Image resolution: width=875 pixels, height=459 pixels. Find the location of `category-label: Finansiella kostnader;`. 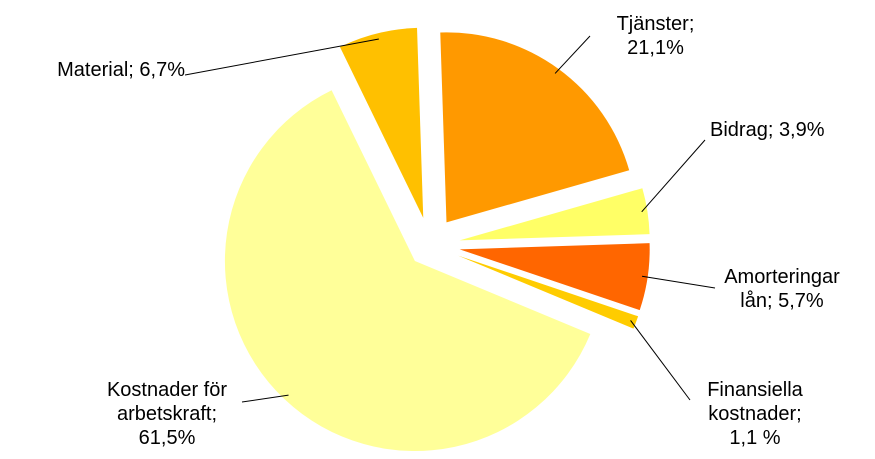

category-label: Finansiella kostnader; is located at coordinates (755, 402).